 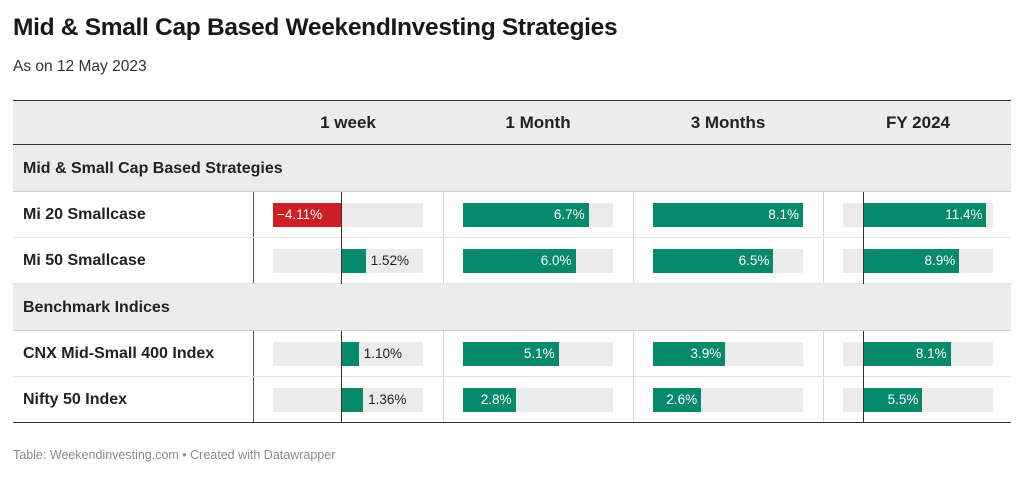 I want to click on table-row: Mi 50 Smallcase 1.52% 6.0% 6.5% 8.9%, so click(x=512, y=261).